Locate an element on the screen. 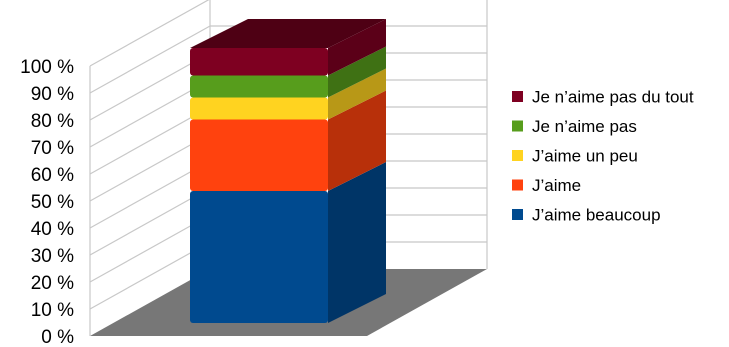 The width and height of the screenshot is (729, 347). y-tick-label: 70 % is located at coordinates (52, 148).